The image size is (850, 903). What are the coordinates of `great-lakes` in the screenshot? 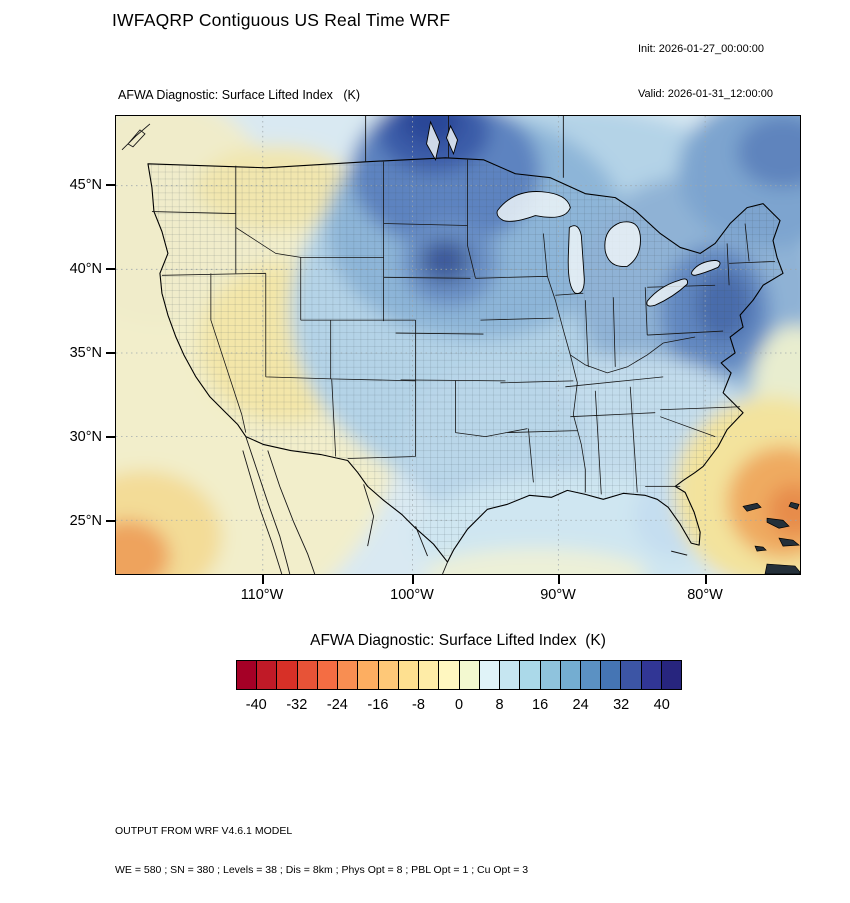 It's located at (573, 213).